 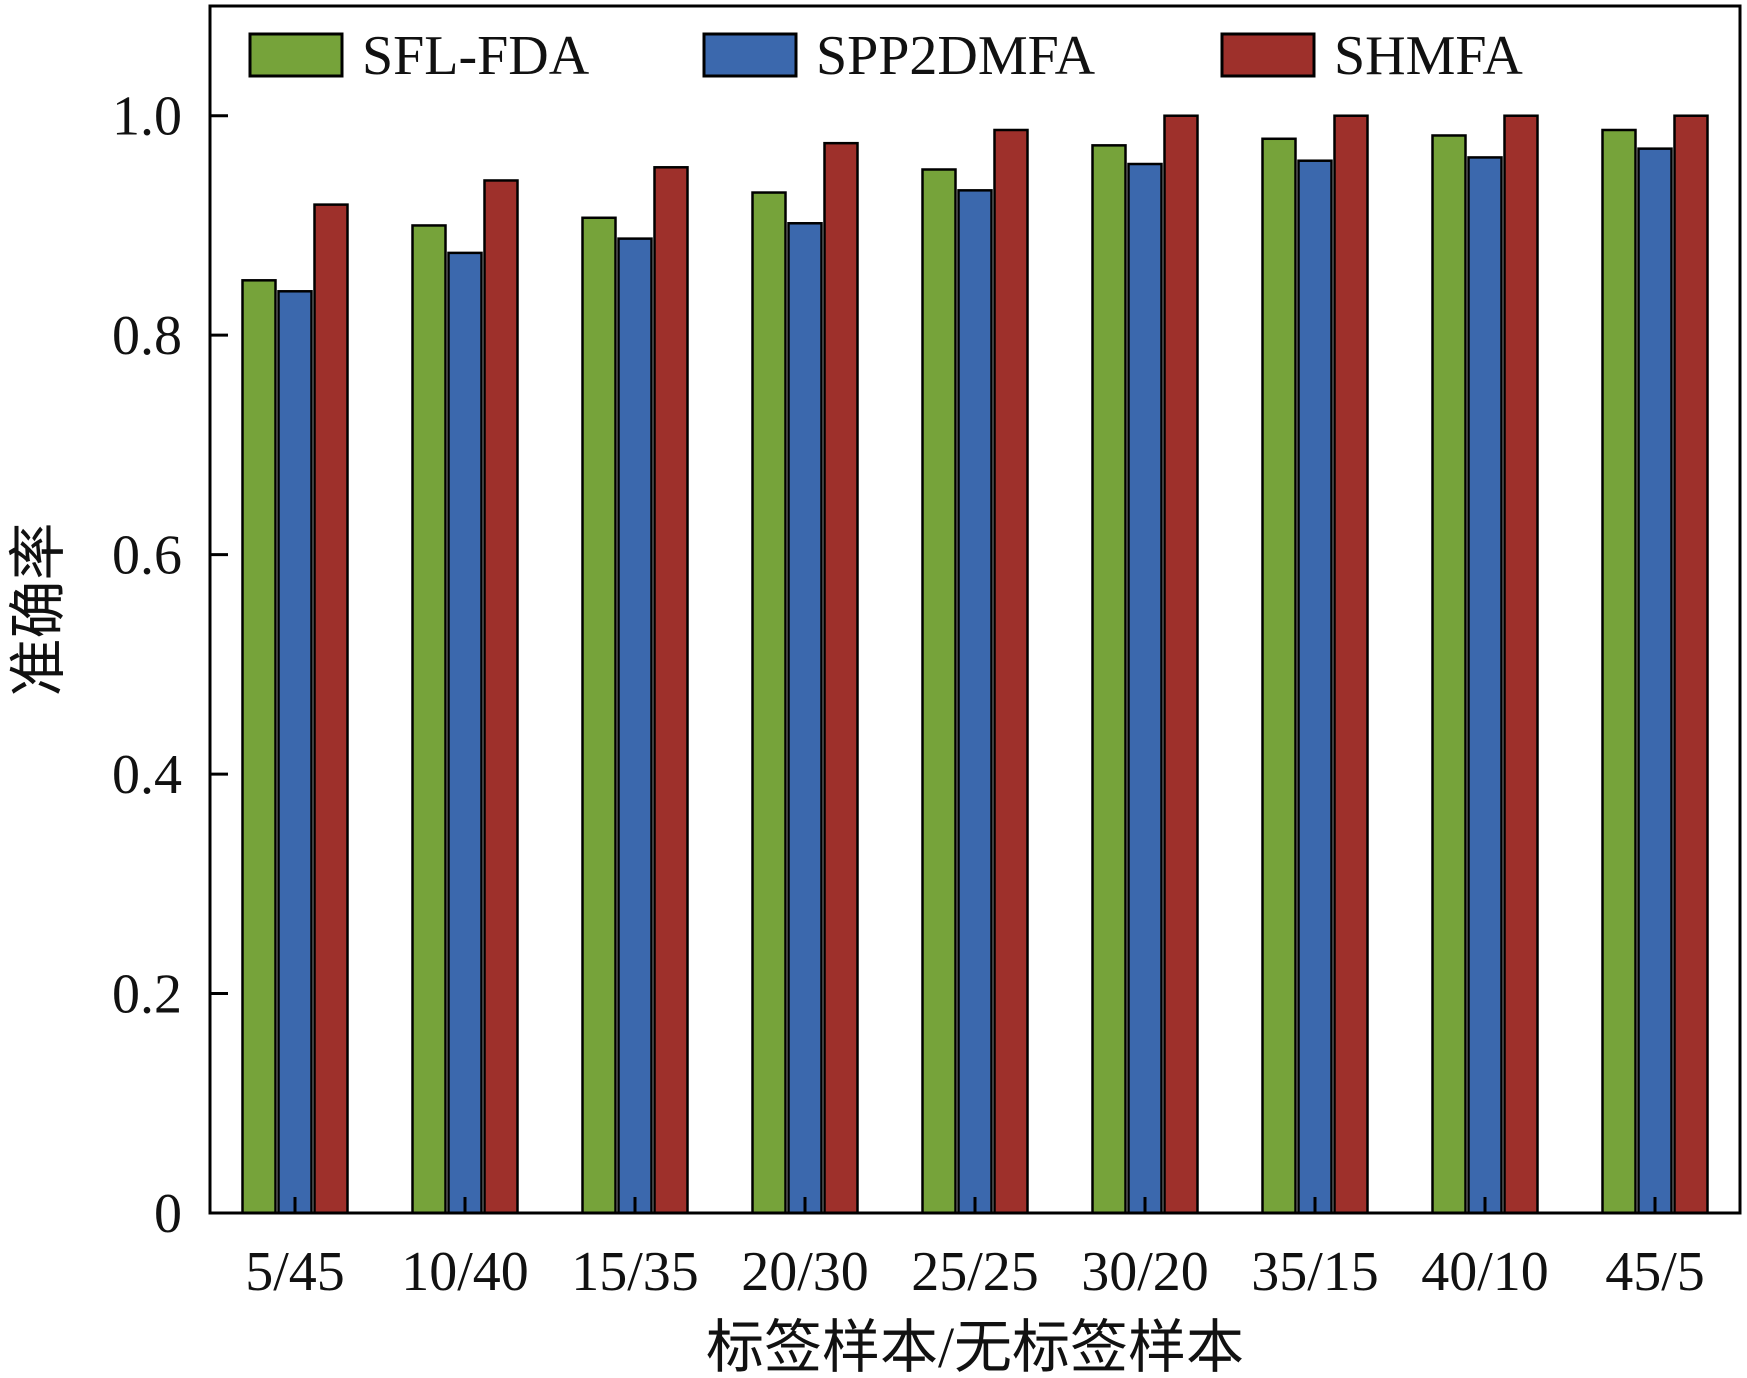 I want to click on y-tick-label: 1.0, so click(x=147, y=117).